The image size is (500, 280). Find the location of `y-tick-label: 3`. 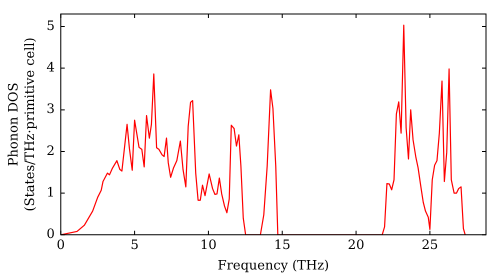

y-tick-label: 3 is located at coordinates (50, 110).